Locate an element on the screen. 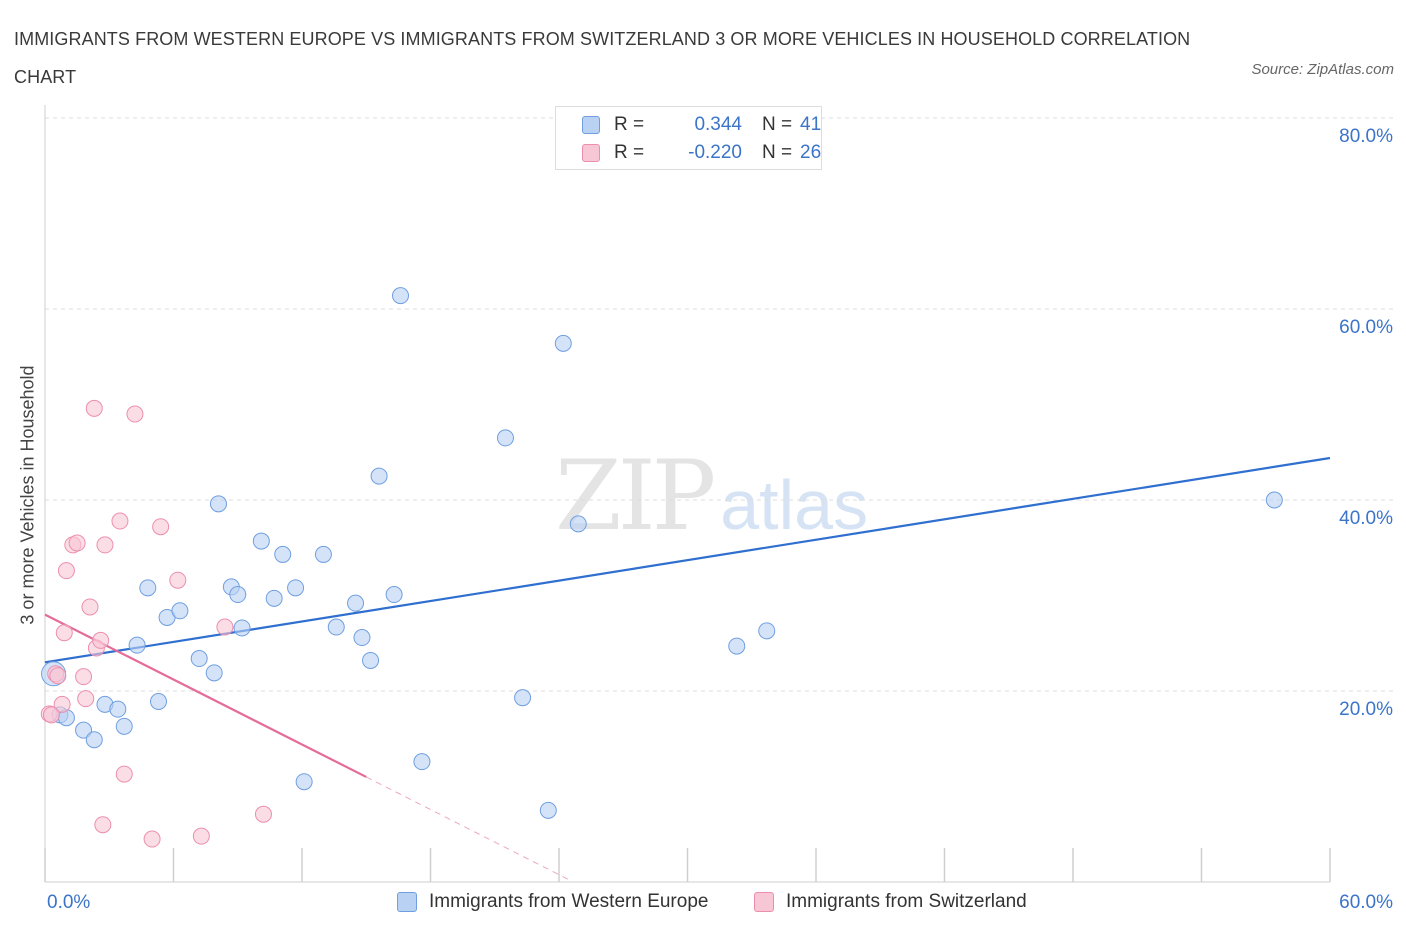  bottom-legend-label: Immigrants from Switzerland is located at coordinates (906, 901).